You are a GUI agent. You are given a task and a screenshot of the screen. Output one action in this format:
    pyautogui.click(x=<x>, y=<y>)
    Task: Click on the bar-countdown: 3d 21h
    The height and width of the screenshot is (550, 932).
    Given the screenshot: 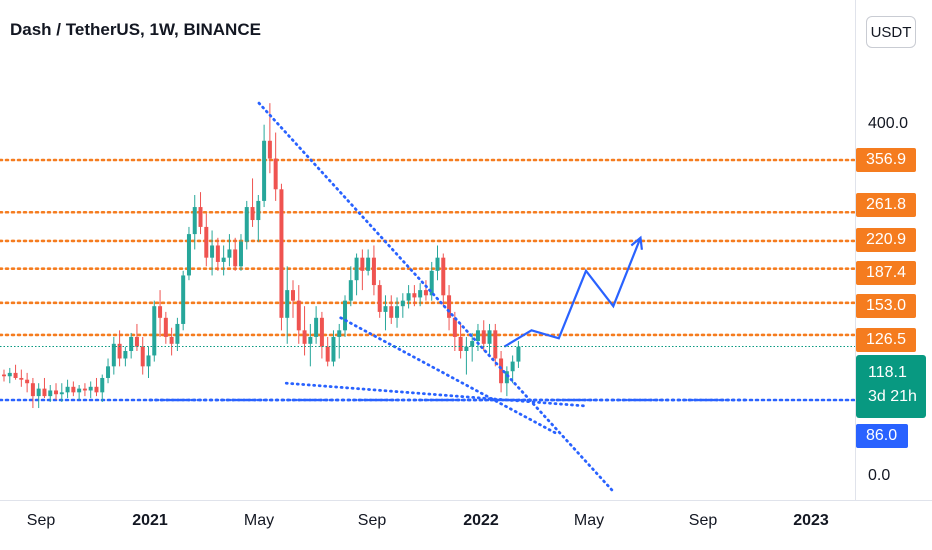 What is the action you would take?
    pyautogui.click(x=892, y=396)
    